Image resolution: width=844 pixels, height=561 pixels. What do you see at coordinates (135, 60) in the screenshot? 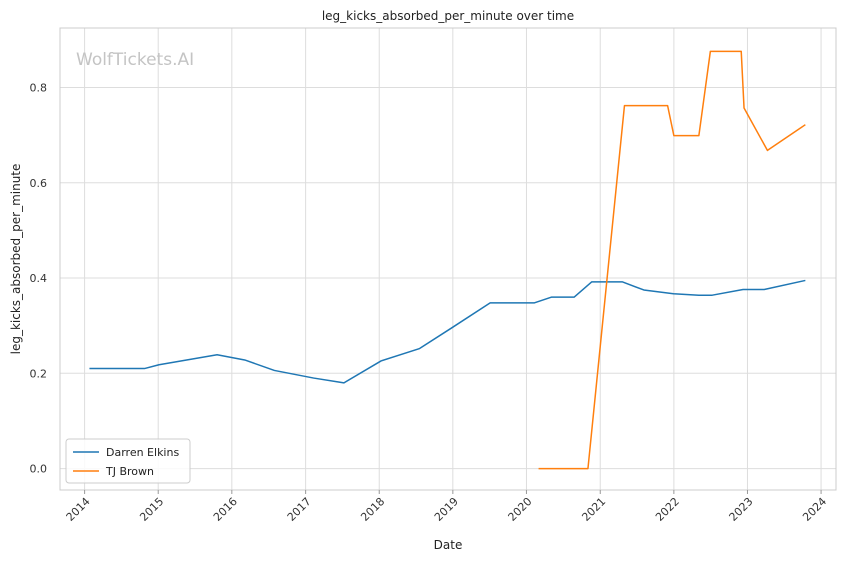
I see `watermark-text: WolfTickets.AI` at bounding box center [135, 60].